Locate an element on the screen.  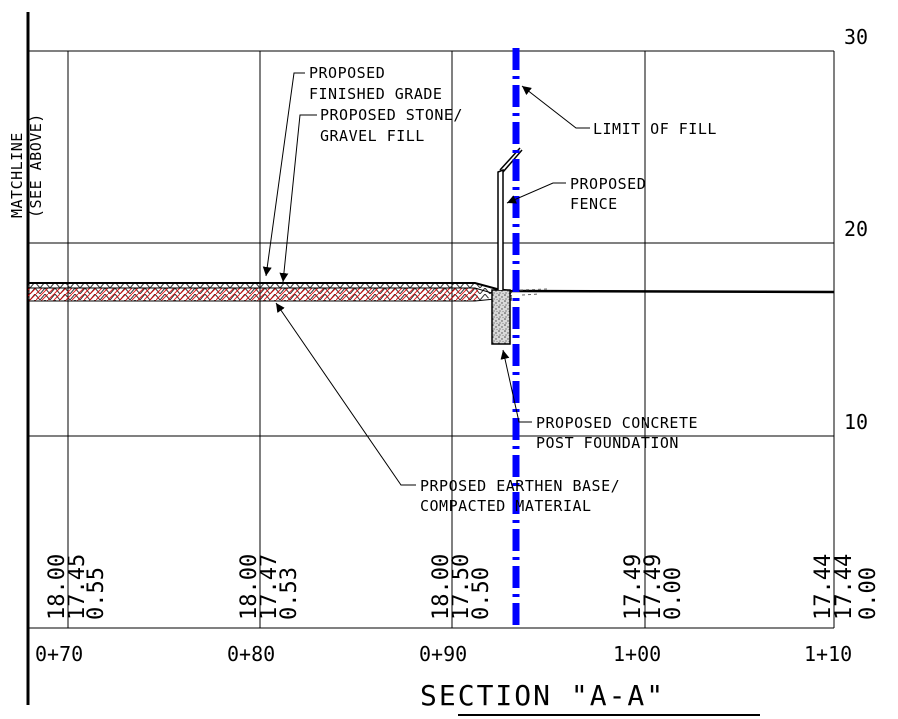
callout-earthen-base: PRPOSED EARTHEN BASE/ COMPACTED MATERIAL is located at coordinates (447, 408).